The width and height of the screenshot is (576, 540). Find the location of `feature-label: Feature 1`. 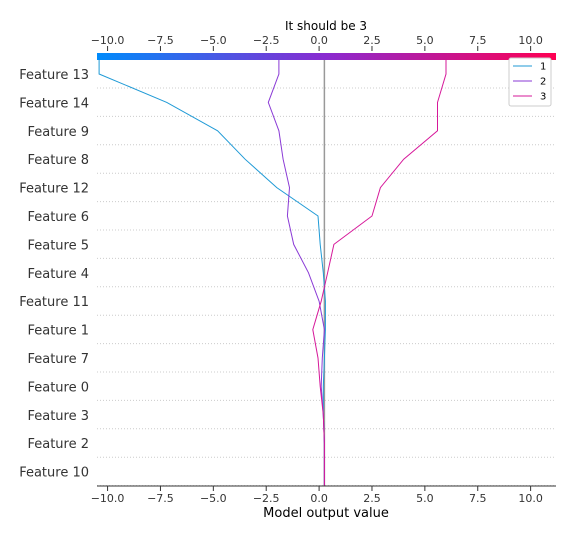

feature-label: Feature 1 is located at coordinates (58, 331).